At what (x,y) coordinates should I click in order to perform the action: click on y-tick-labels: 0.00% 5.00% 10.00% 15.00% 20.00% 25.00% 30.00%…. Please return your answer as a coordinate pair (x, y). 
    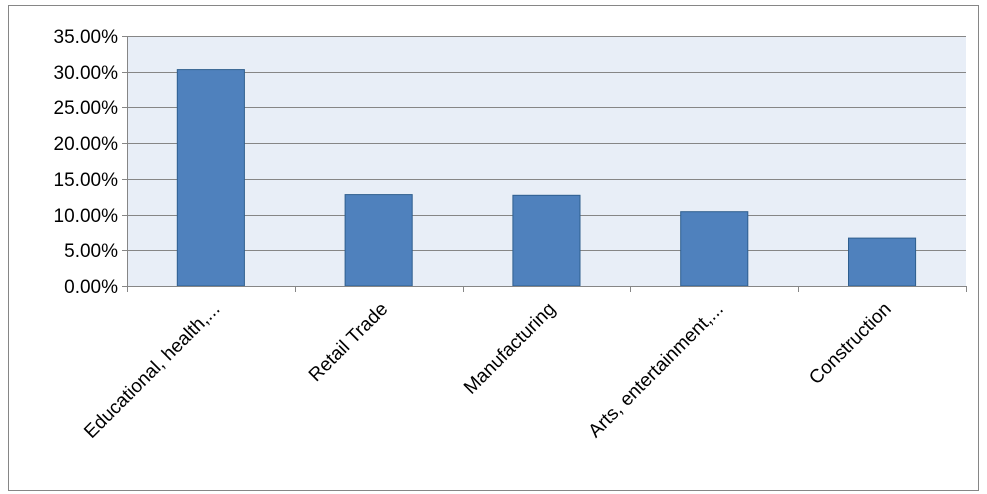
    Looking at the image, I should click on (86, 162).